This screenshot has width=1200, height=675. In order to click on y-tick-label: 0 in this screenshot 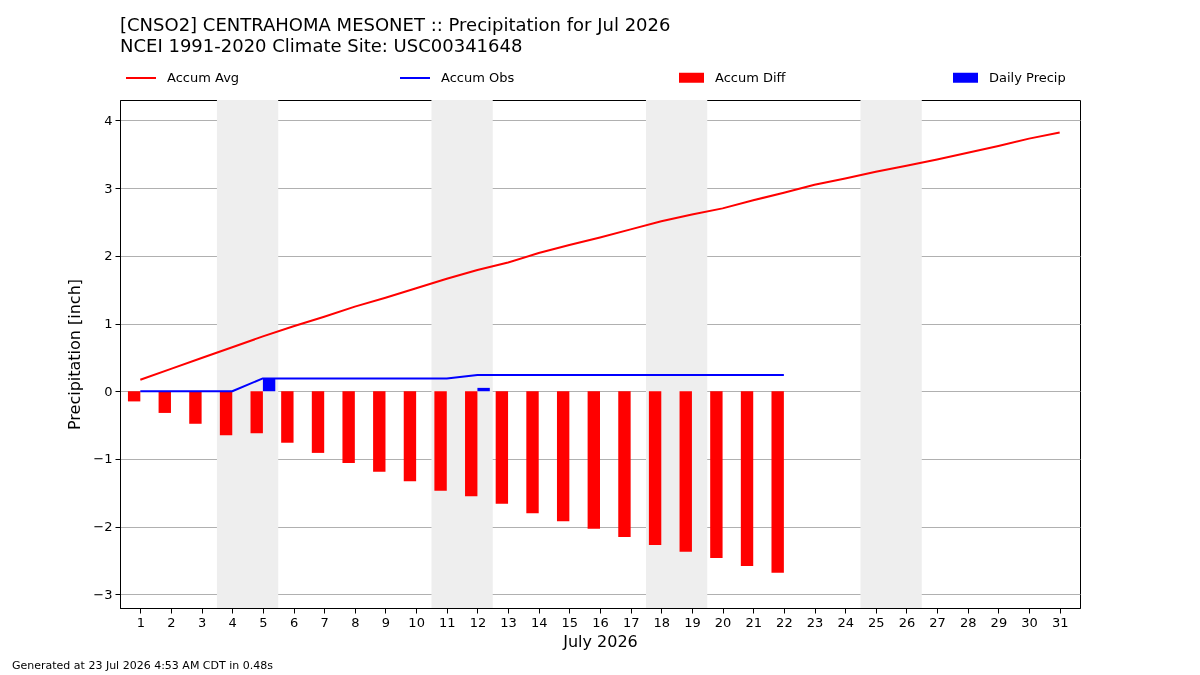, I will do `click(108, 391)`.